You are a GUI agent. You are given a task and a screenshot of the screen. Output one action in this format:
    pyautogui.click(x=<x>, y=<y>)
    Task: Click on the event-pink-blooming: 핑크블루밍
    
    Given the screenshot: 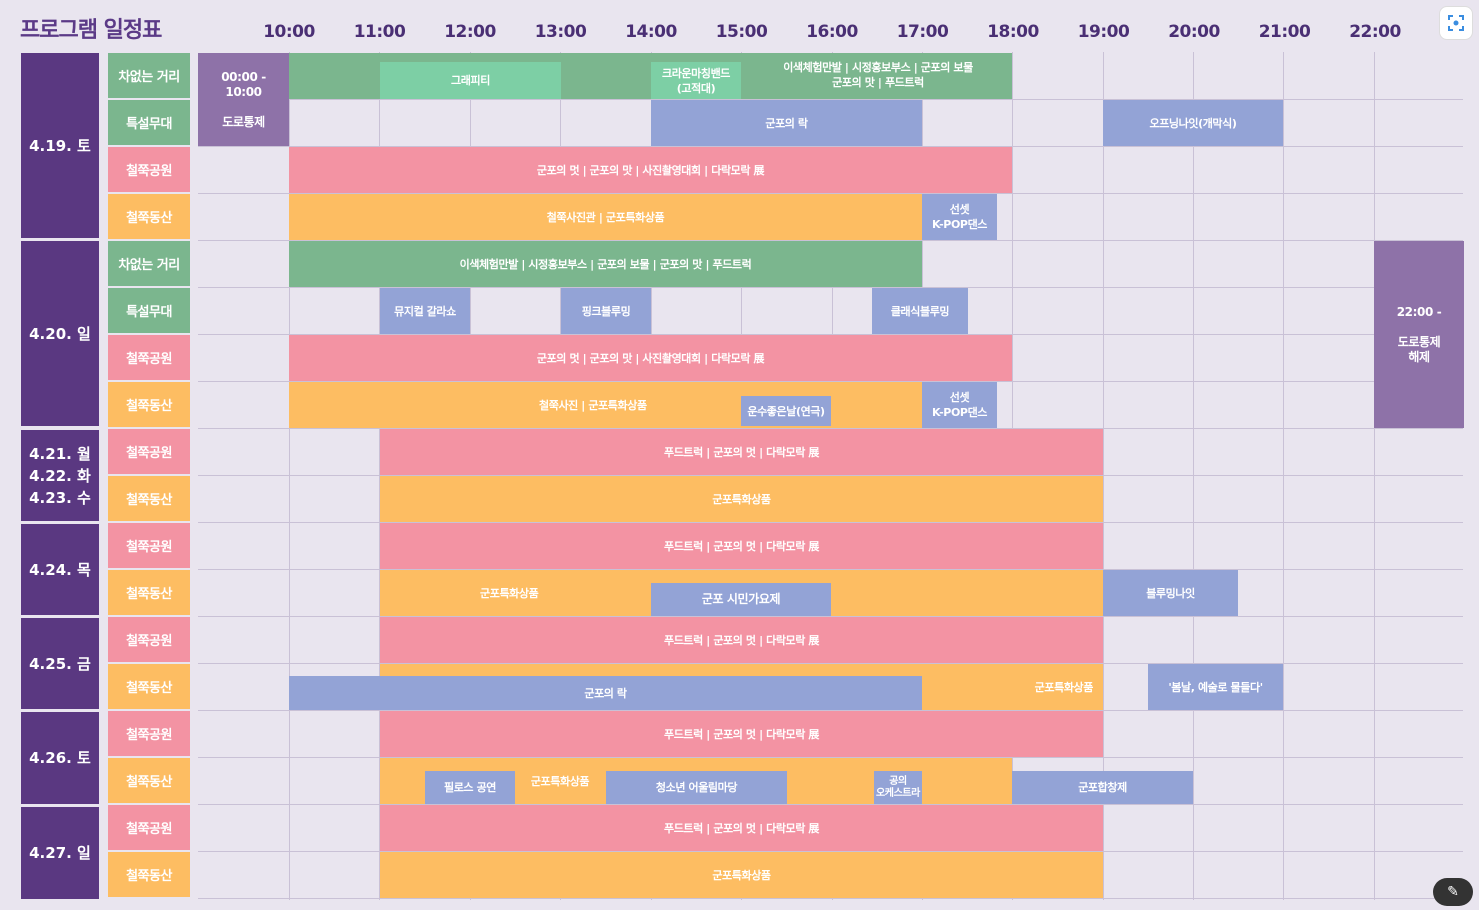 What is the action you would take?
    pyautogui.click(x=606, y=311)
    